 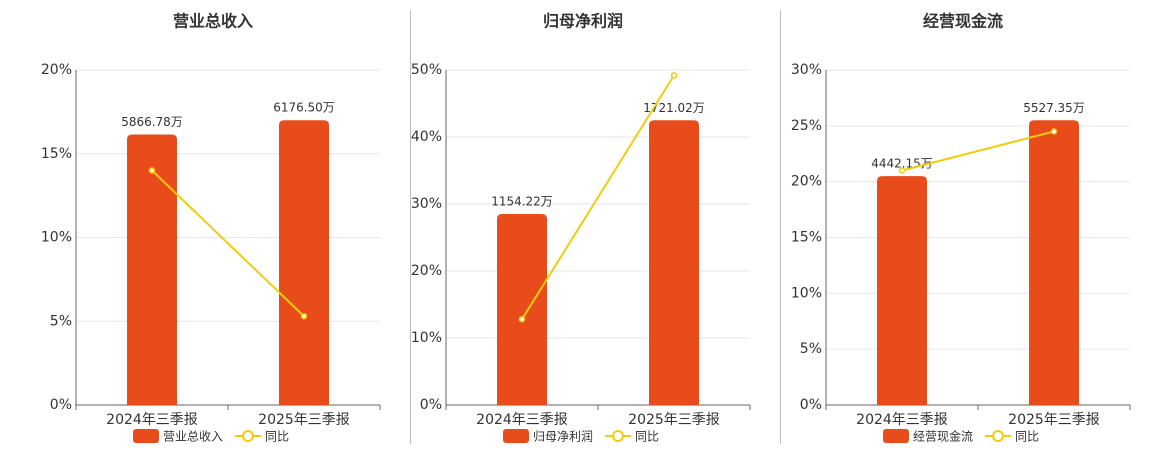 I want to click on data-label: 1154.22万, so click(x=522, y=202).